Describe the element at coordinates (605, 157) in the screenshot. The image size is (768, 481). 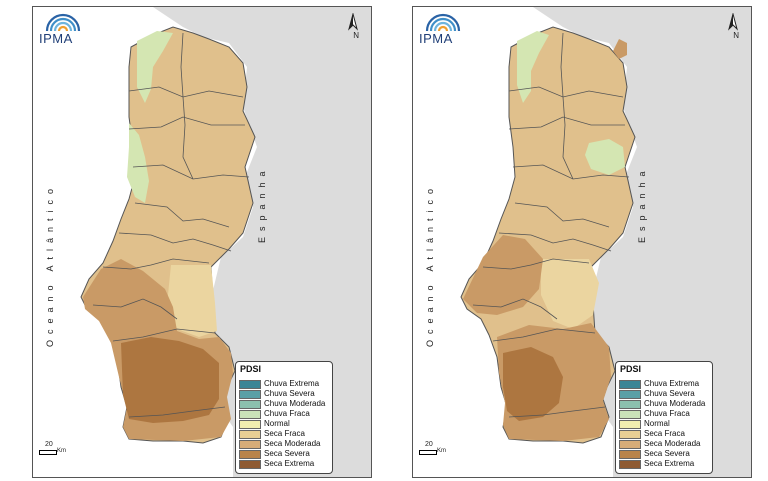
I see `light-rain-zone-east` at that location.